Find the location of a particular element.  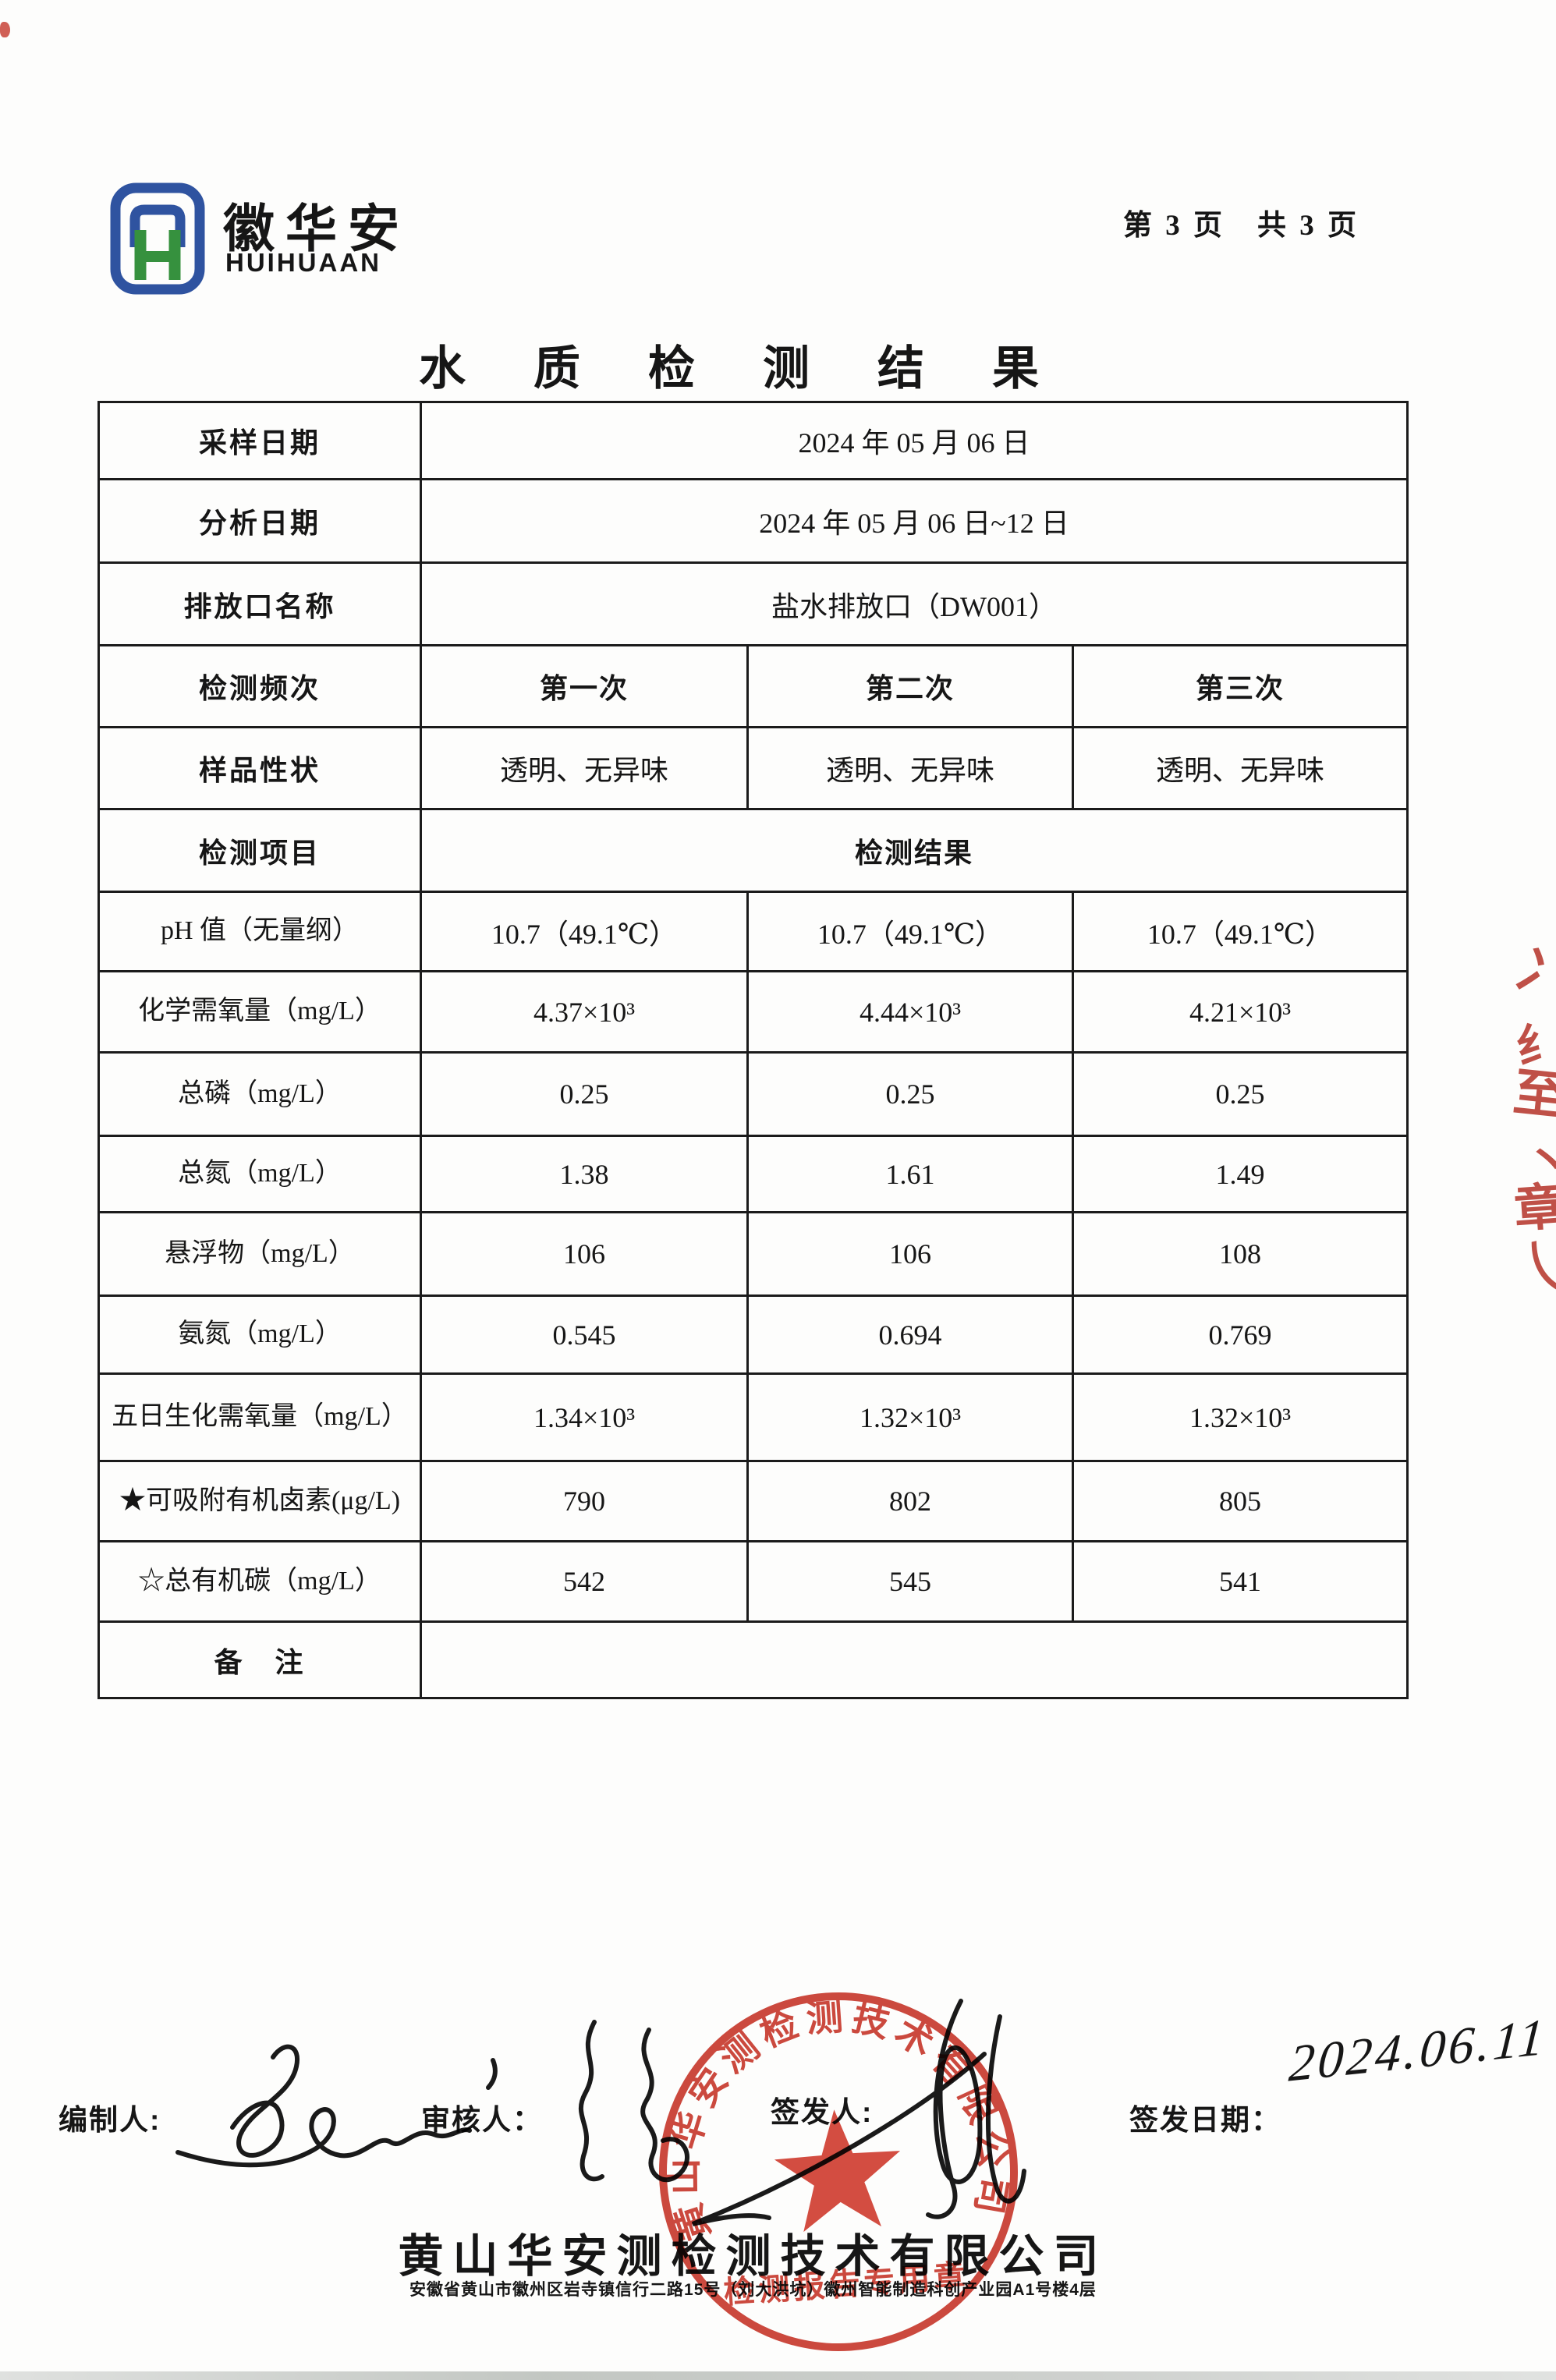

row-label: 检测项目 is located at coordinates (260, 851).